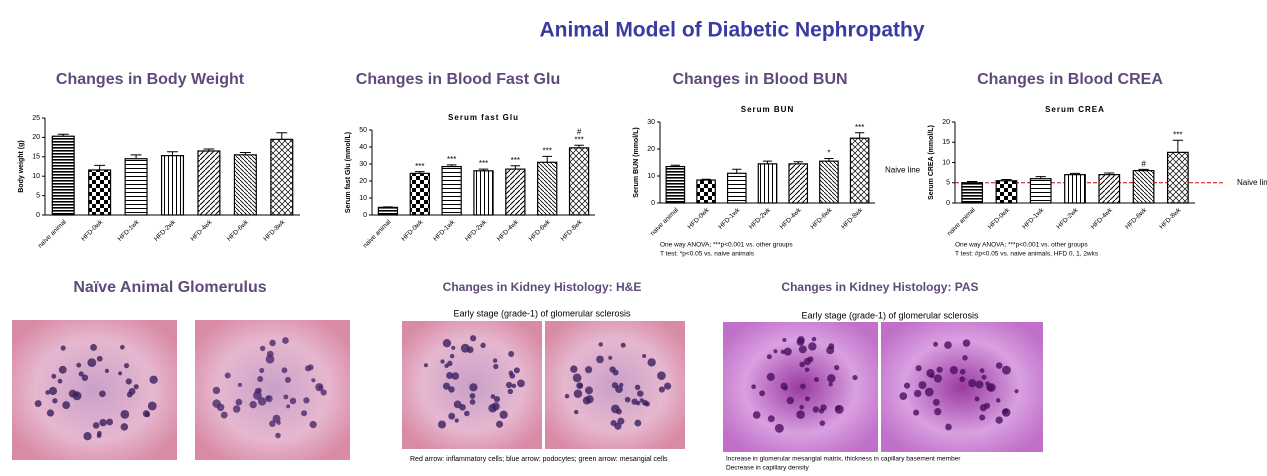  What do you see at coordinates (879, 287) in the screenshot?
I see `section-title: Changes in Kidney Histology: PAS` at bounding box center [879, 287].